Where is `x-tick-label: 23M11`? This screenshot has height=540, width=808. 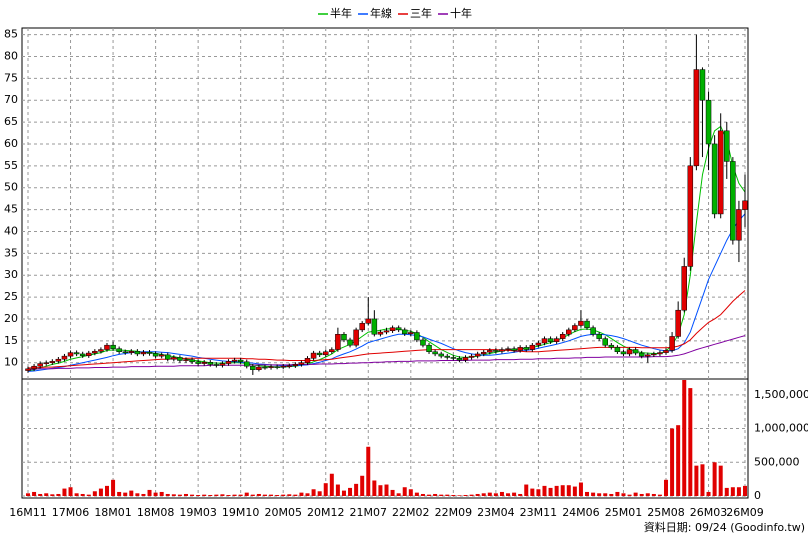
x-tick-label: 23M11 is located at coordinates (539, 512).